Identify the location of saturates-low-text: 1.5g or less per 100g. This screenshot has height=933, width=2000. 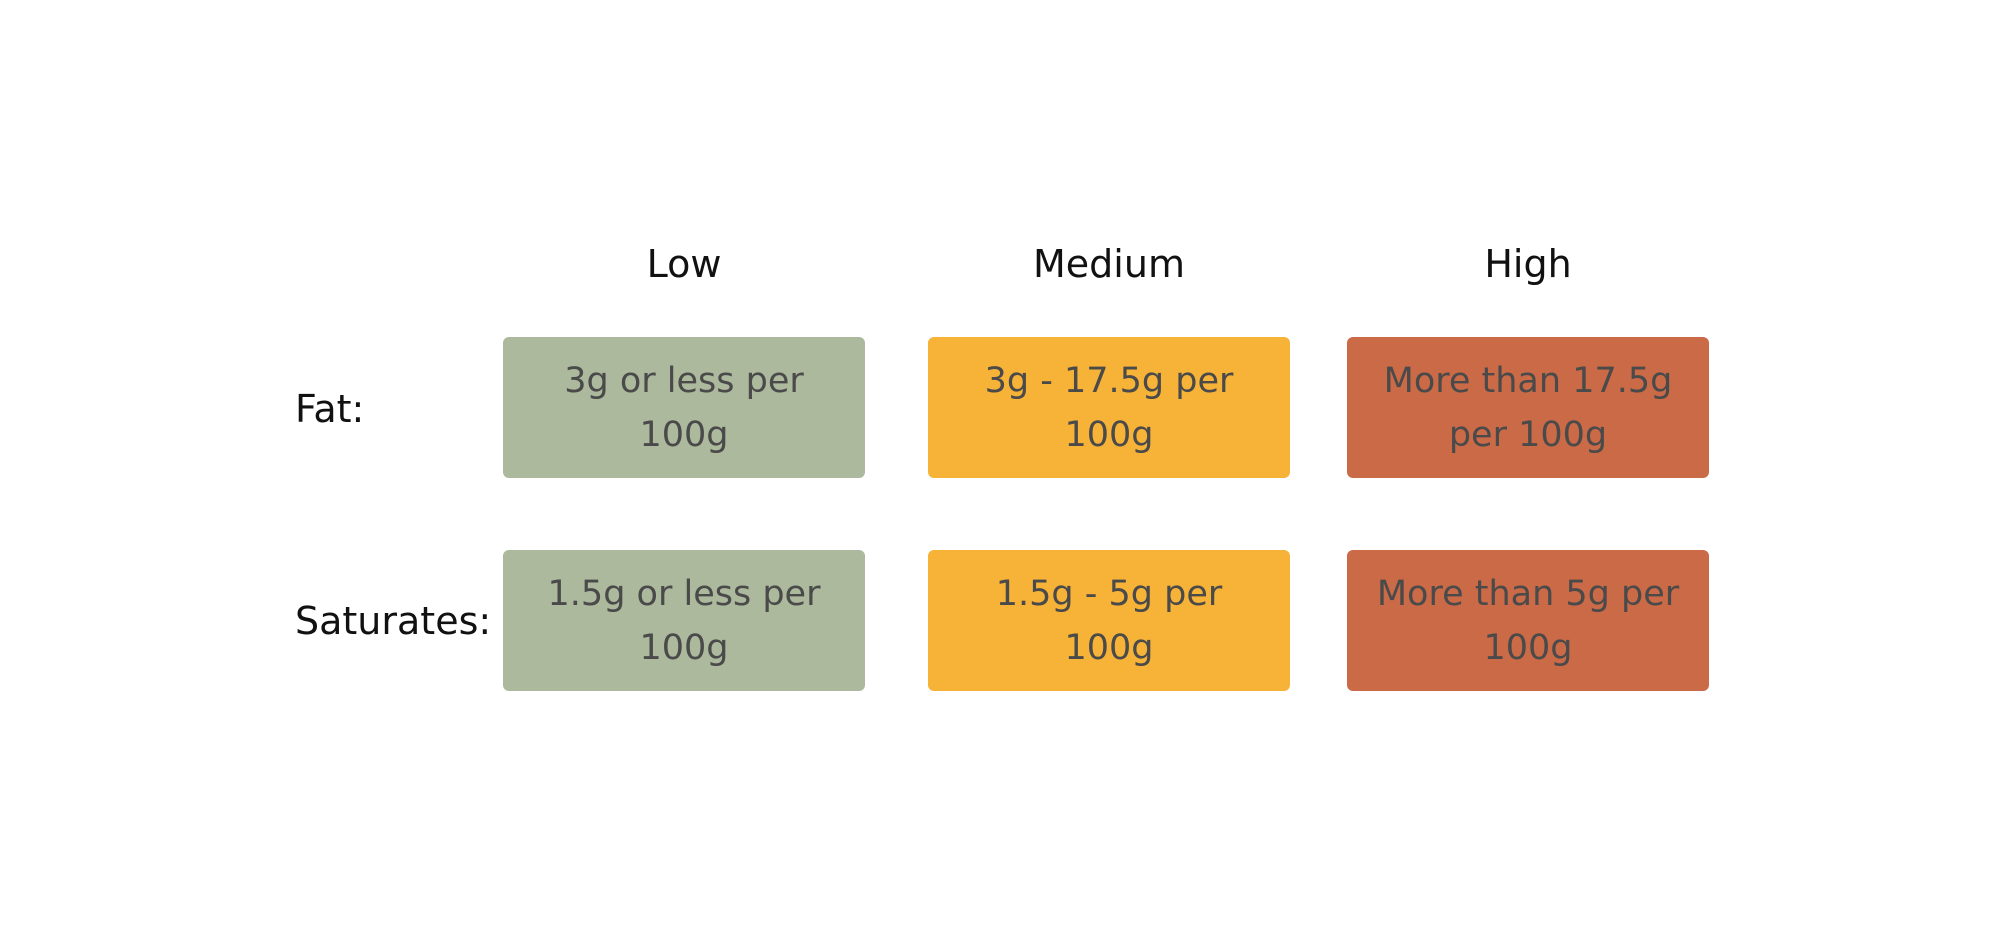
(684, 620).